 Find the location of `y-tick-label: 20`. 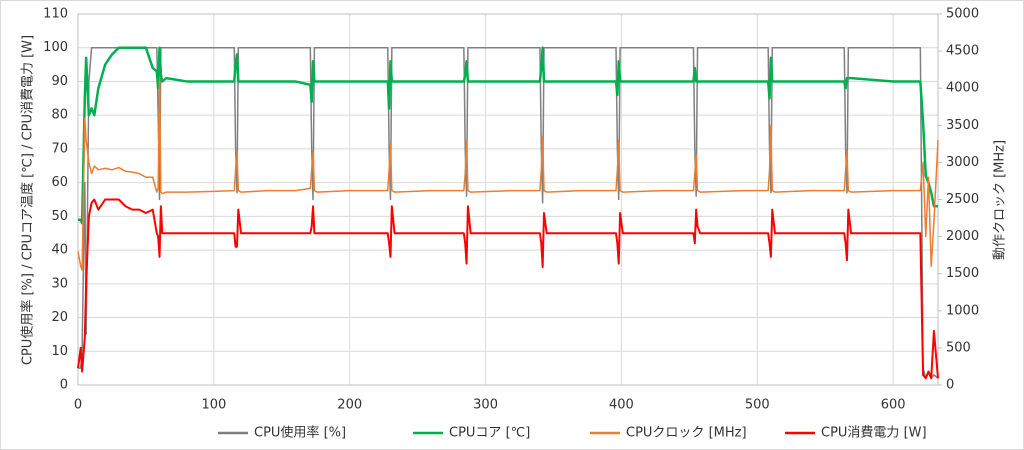

y-tick-label: 20 is located at coordinates (59, 317).